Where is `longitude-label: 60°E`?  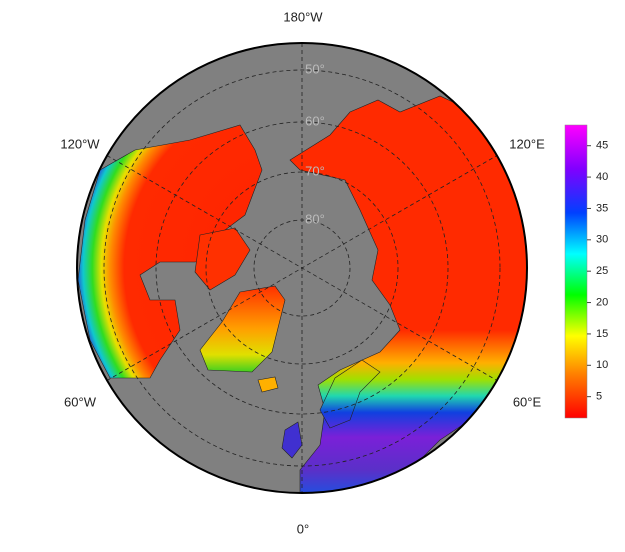
longitude-label: 60°E is located at coordinates (527, 401).